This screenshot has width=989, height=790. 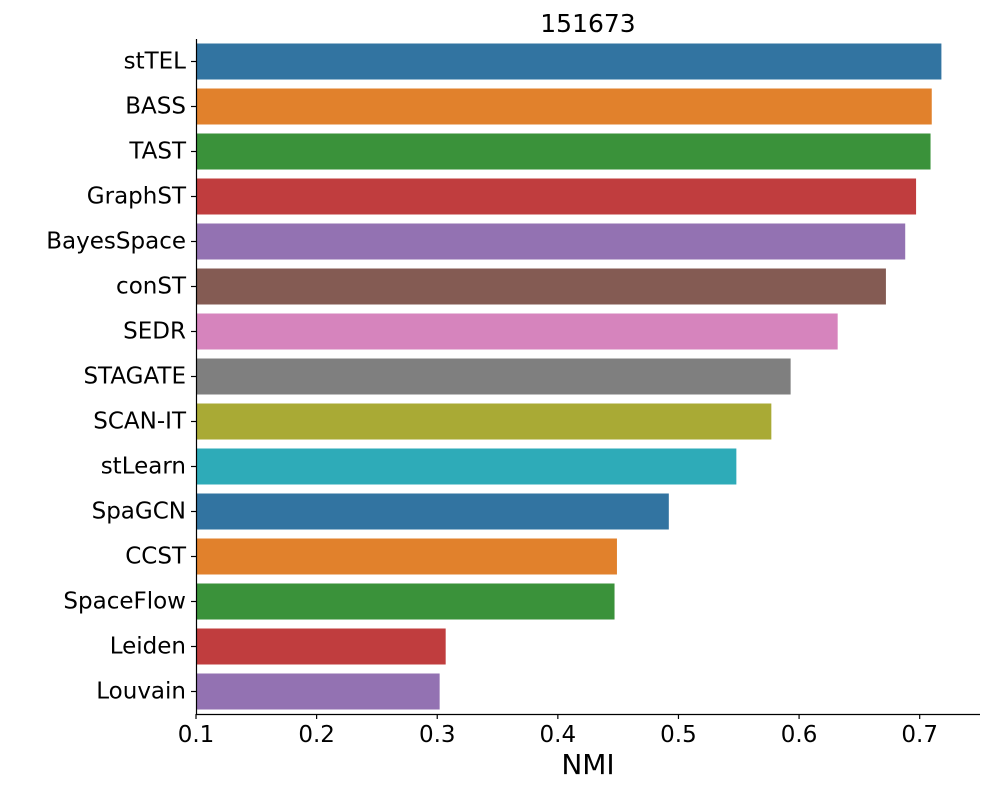 I want to click on y-tick-label: CCST, so click(x=156, y=557).